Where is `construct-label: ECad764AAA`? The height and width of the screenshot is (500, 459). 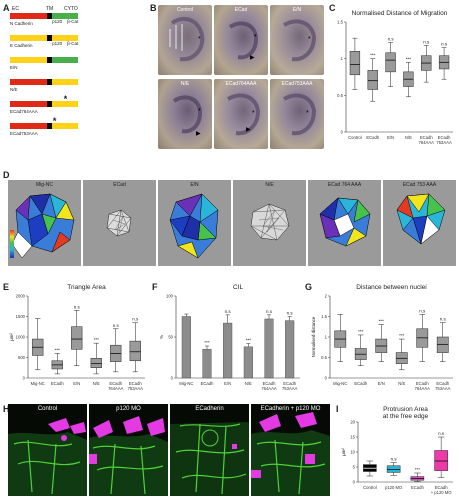
construct-label: ECad764AAA is located at coordinates (24, 111).